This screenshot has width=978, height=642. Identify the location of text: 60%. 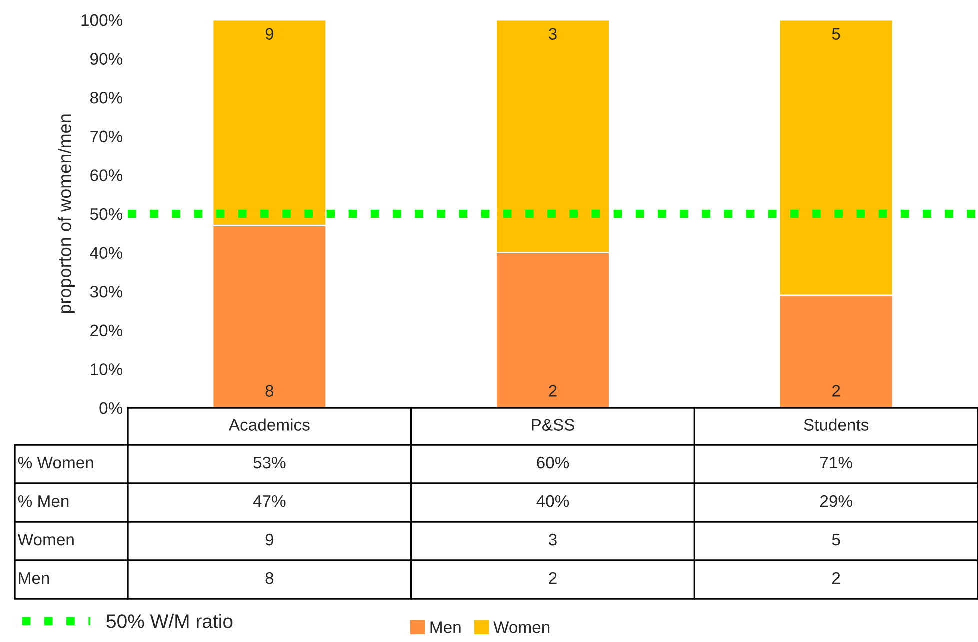
(553, 462).